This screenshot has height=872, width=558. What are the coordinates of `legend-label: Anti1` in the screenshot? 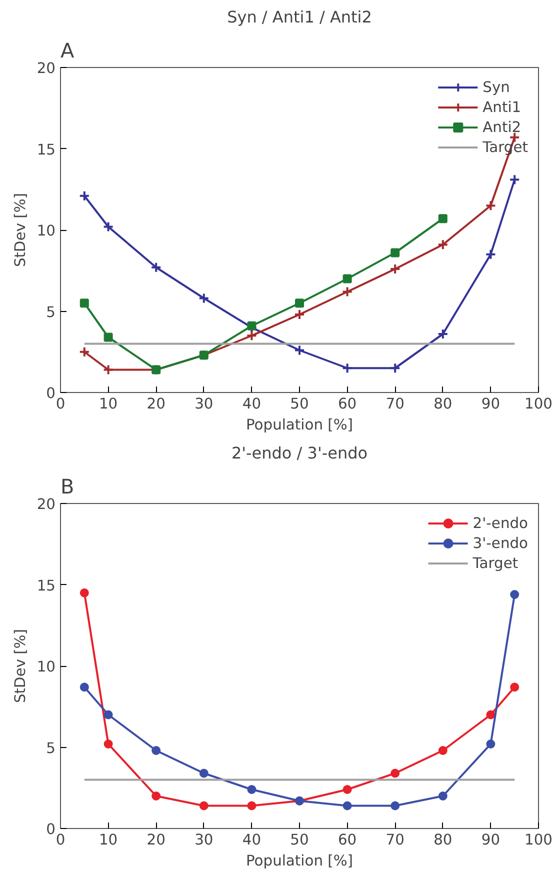 It's located at (502, 107).